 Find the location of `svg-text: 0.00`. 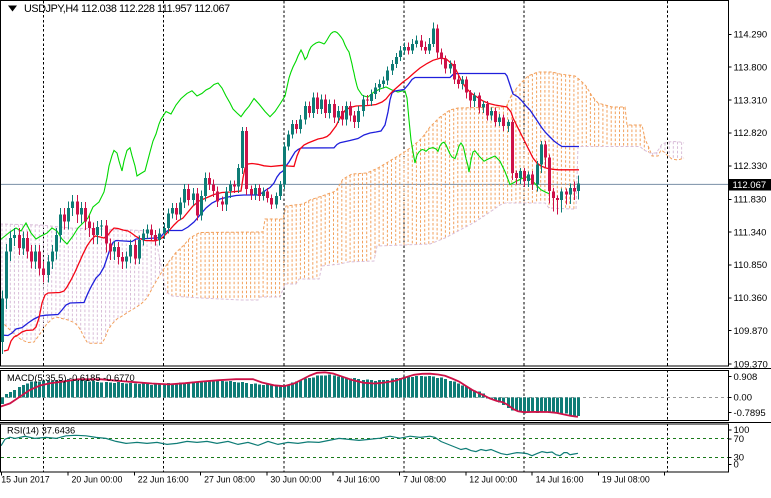

svg-text: 0.00 is located at coordinates (743, 398).